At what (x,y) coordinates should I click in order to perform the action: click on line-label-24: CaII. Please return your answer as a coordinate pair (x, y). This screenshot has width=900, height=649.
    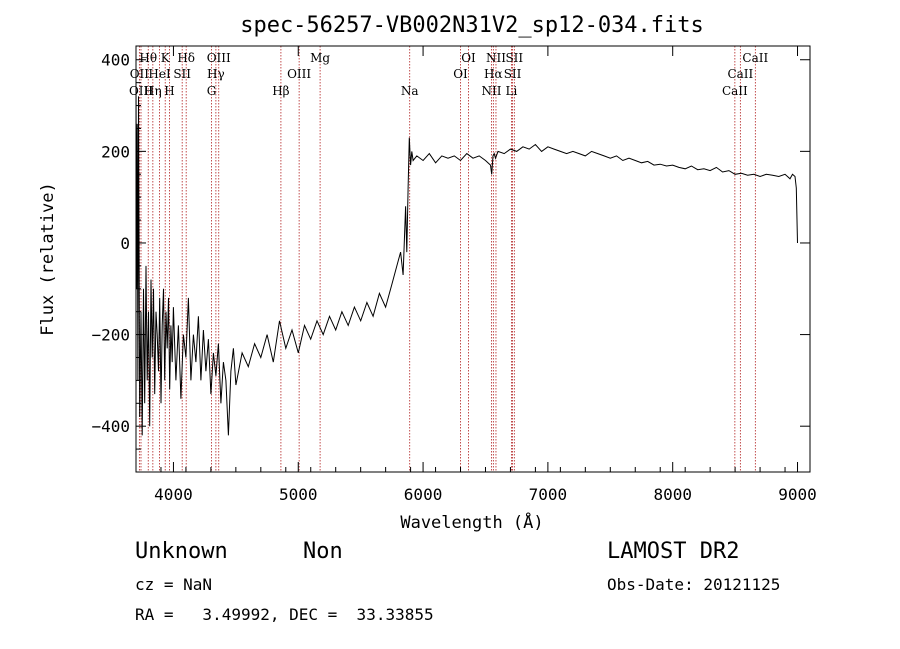
    Looking at the image, I should click on (755, 58).